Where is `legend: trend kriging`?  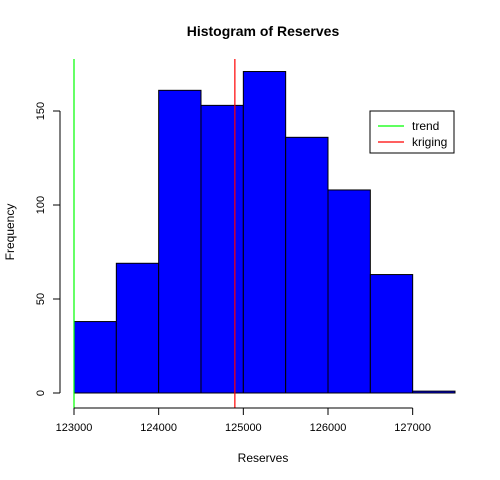
legend: trend kriging is located at coordinates (412, 132).